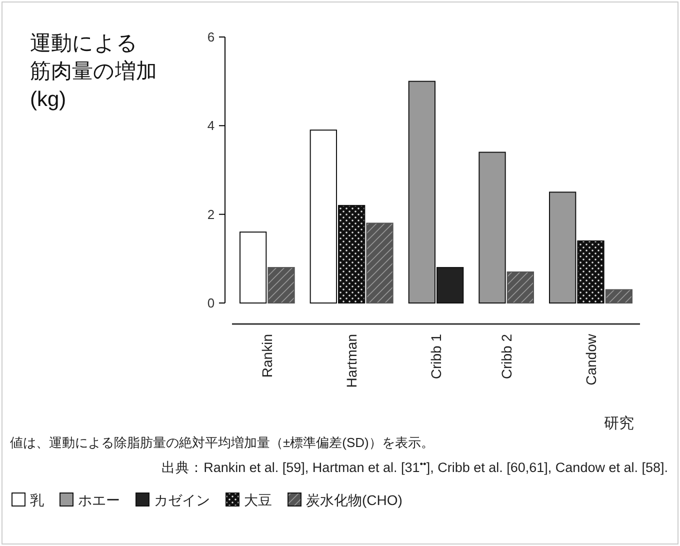 This screenshot has width=680, height=546. Describe the element at coordinates (99, 500) in the screenshot. I see `legend-label: ホエー` at that location.